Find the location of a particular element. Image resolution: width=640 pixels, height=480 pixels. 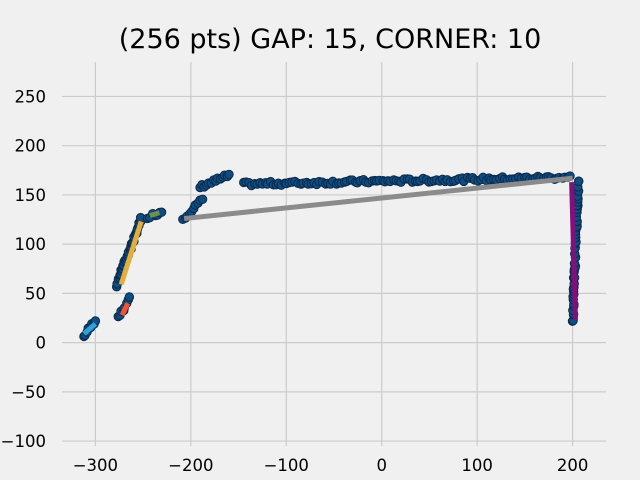

x-axis-ticks: −300 −200 −100 0 100 200 is located at coordinates (331, 465).